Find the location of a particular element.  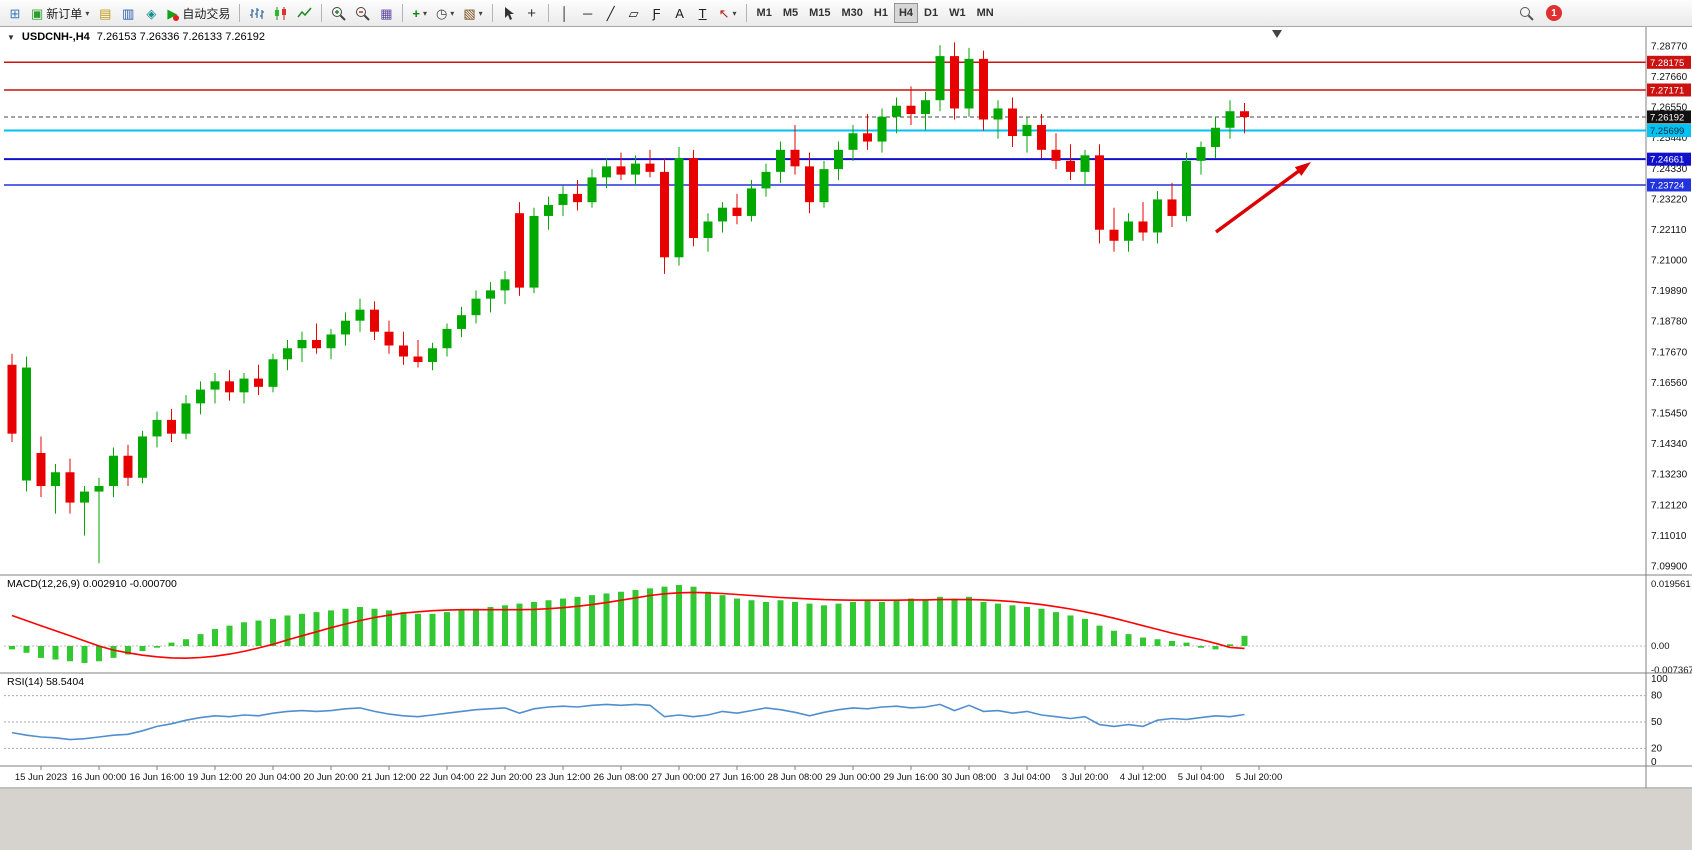

svg-text: 7.24330 is located at coordinates (1669, 169).